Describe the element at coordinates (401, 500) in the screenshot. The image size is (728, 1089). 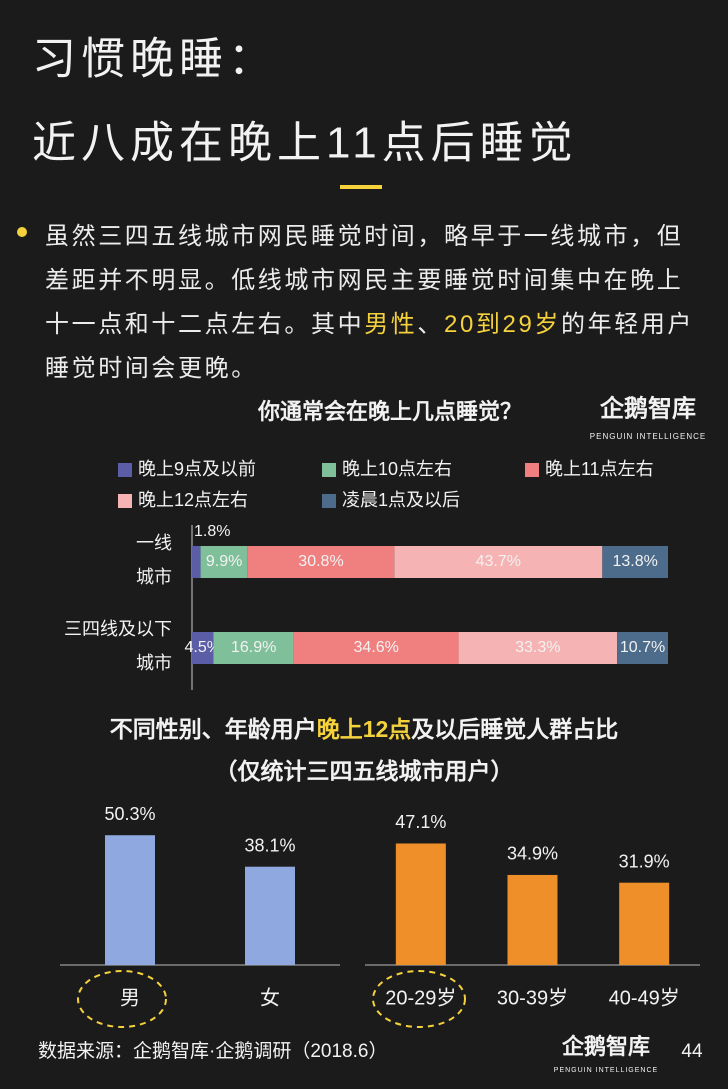
I see `legend-label: 凌晨1点及以后` at that location.